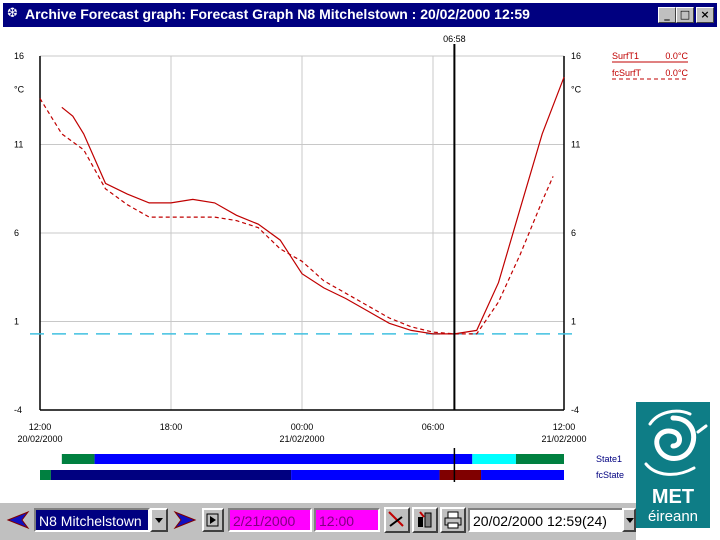 Image resolution: width=720 pixels, height=540 pixels. What do you see at coordinates (610, 475) in the screenshot?
I see `state-bar-label: fcState` at bounding box center [610, 475].